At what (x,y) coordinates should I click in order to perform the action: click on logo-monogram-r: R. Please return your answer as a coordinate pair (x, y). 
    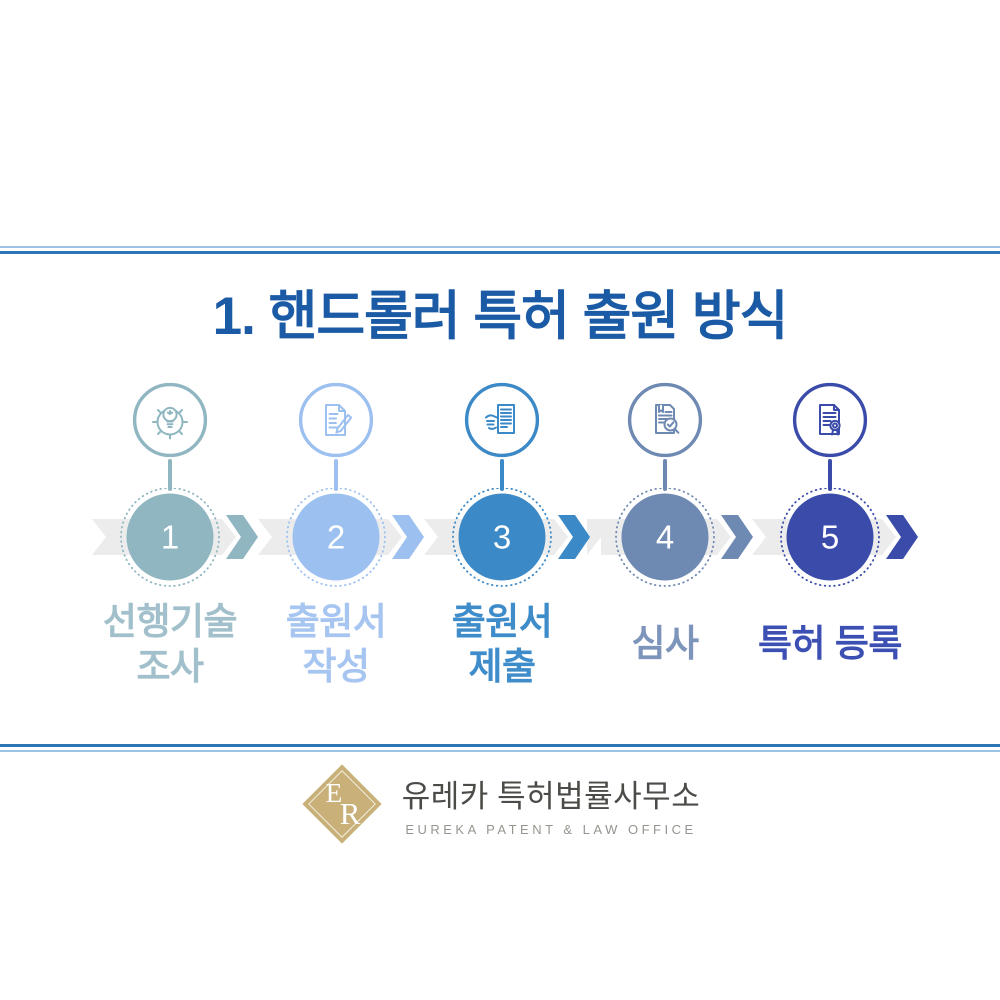
    Looking at the image, I should click on (350, 813).